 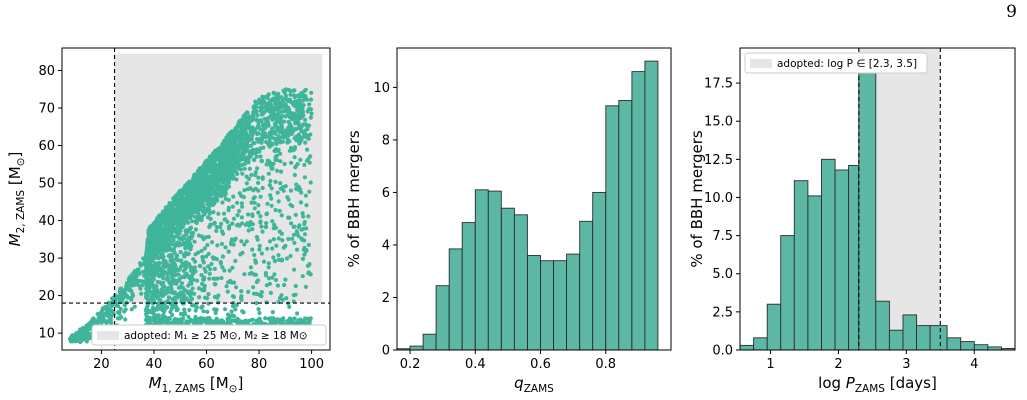 I want to click on y-tick-label: 5.0, so click(x=722, y=274).